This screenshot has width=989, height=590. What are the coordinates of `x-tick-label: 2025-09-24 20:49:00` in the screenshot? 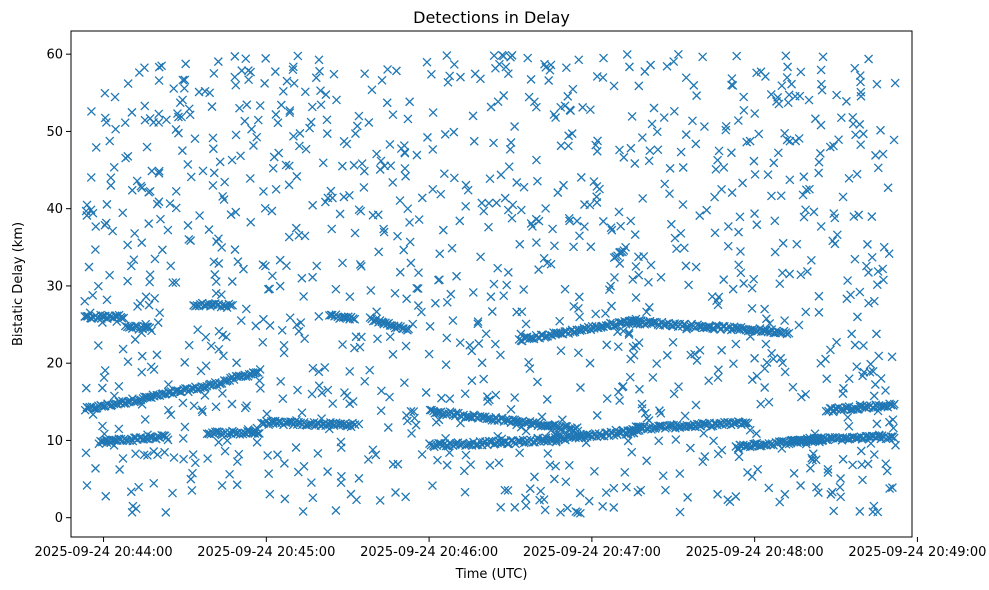 It's located at (917, 552).